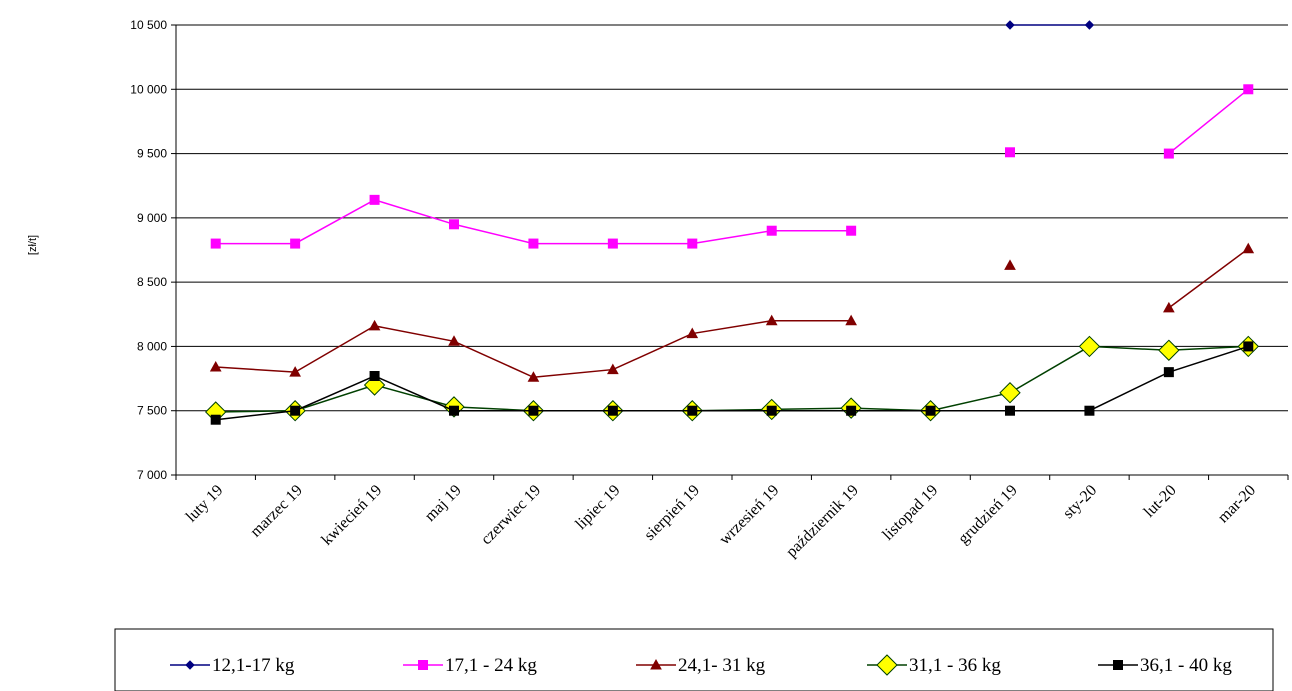 The image size is (1292, 691). Describe the element at coordinates (749, 515) in the screenshot. I see `x-tick-label: wrzesień 19` at that location.